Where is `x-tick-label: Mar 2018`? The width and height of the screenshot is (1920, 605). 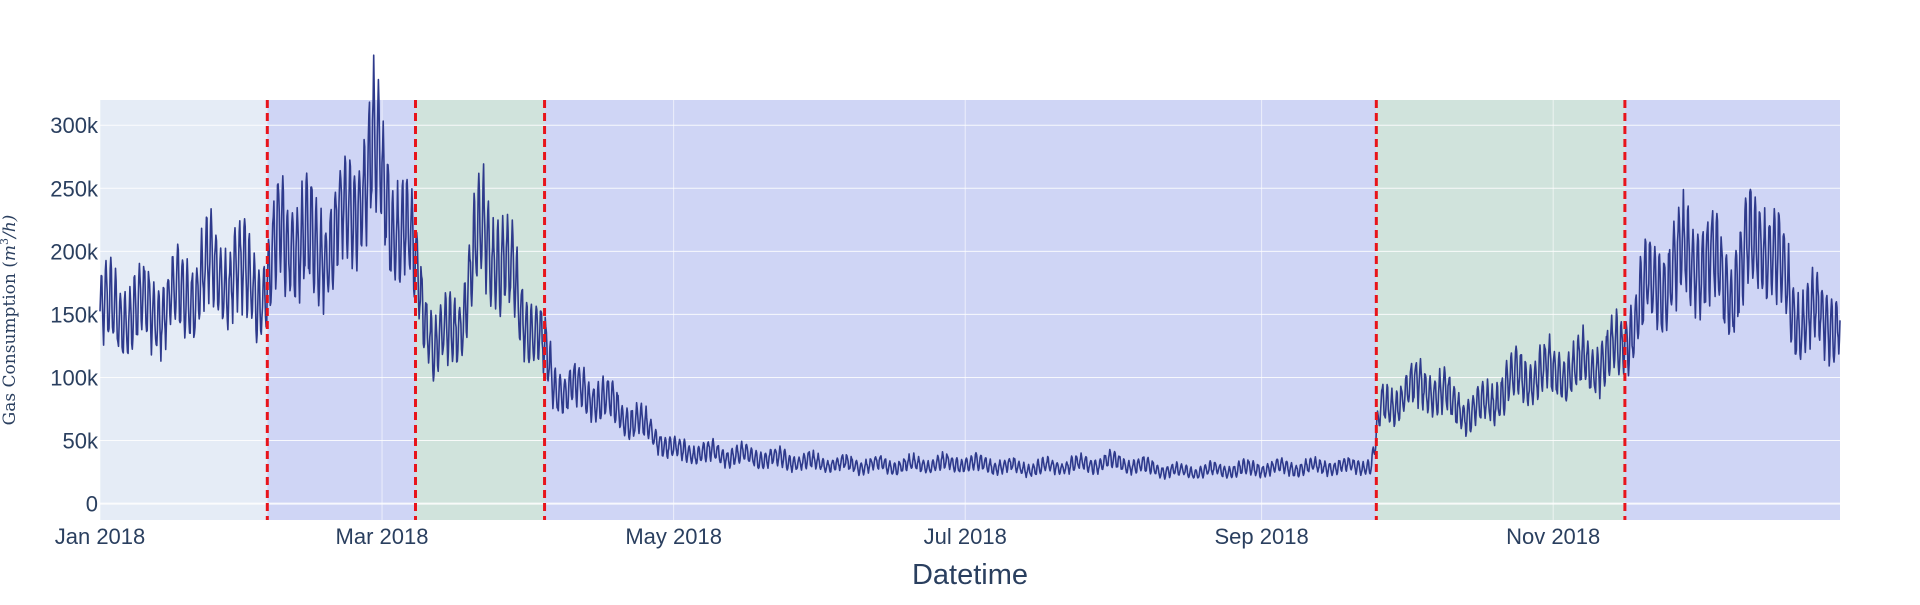 x-tick-label: Mar 2018 is located at coordinates (382, 536).